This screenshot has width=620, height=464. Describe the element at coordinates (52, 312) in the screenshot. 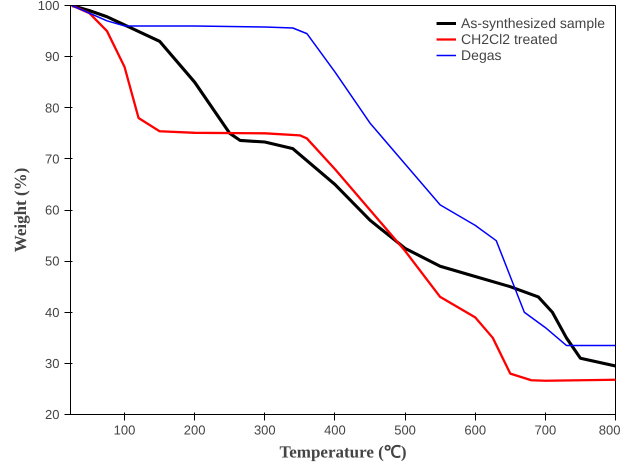

I see `y-tick-label: 40` at that location.